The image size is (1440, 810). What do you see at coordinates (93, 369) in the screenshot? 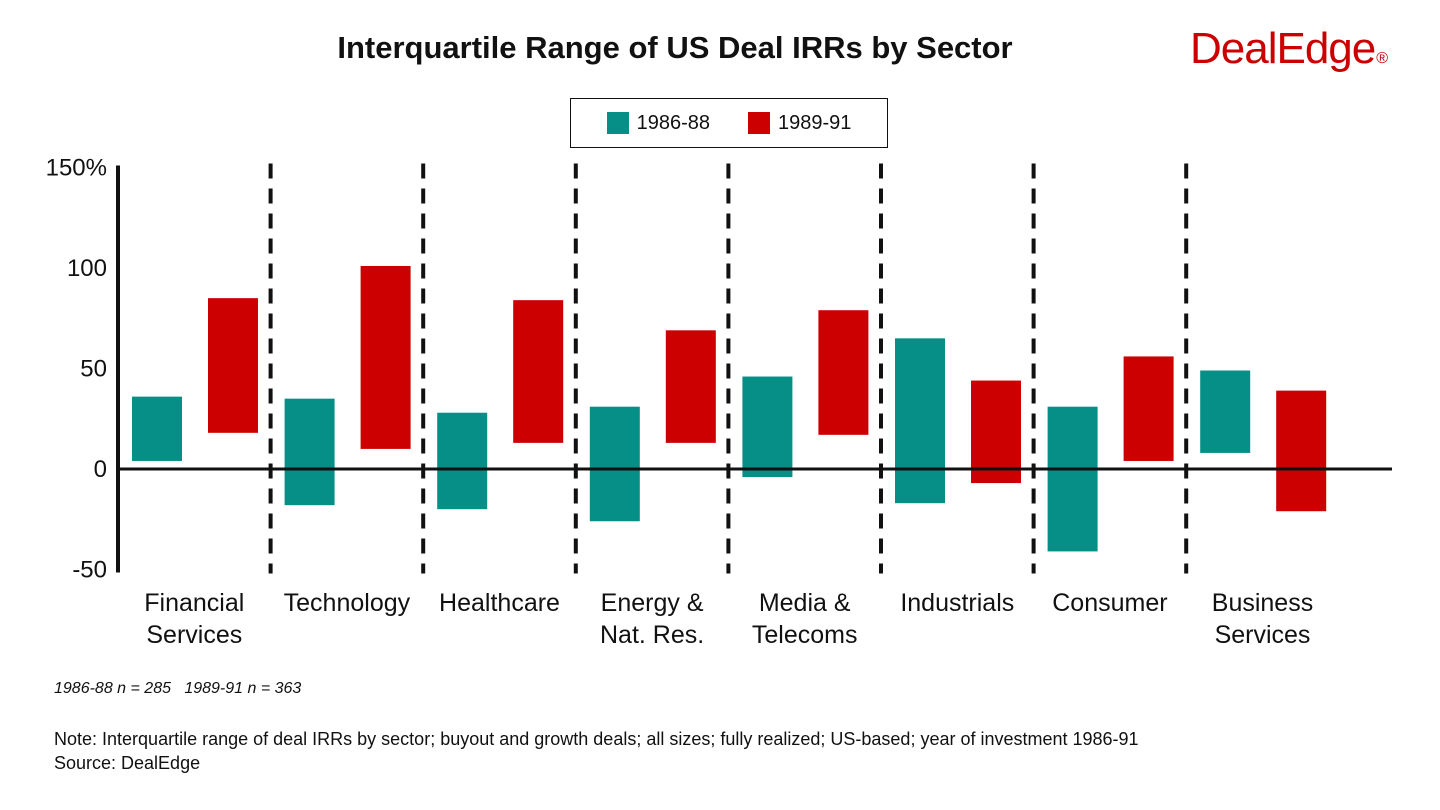
I see `y-tick-label: 50` at bounding box center [93, 369].